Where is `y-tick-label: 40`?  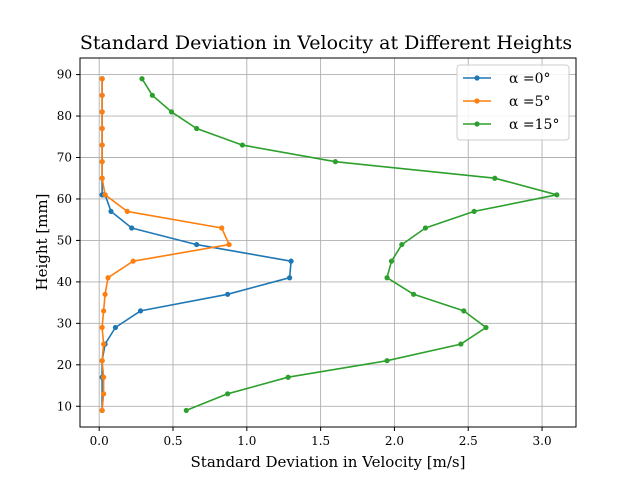
y-tick-label: 40 is located at coordinates (64, 282).